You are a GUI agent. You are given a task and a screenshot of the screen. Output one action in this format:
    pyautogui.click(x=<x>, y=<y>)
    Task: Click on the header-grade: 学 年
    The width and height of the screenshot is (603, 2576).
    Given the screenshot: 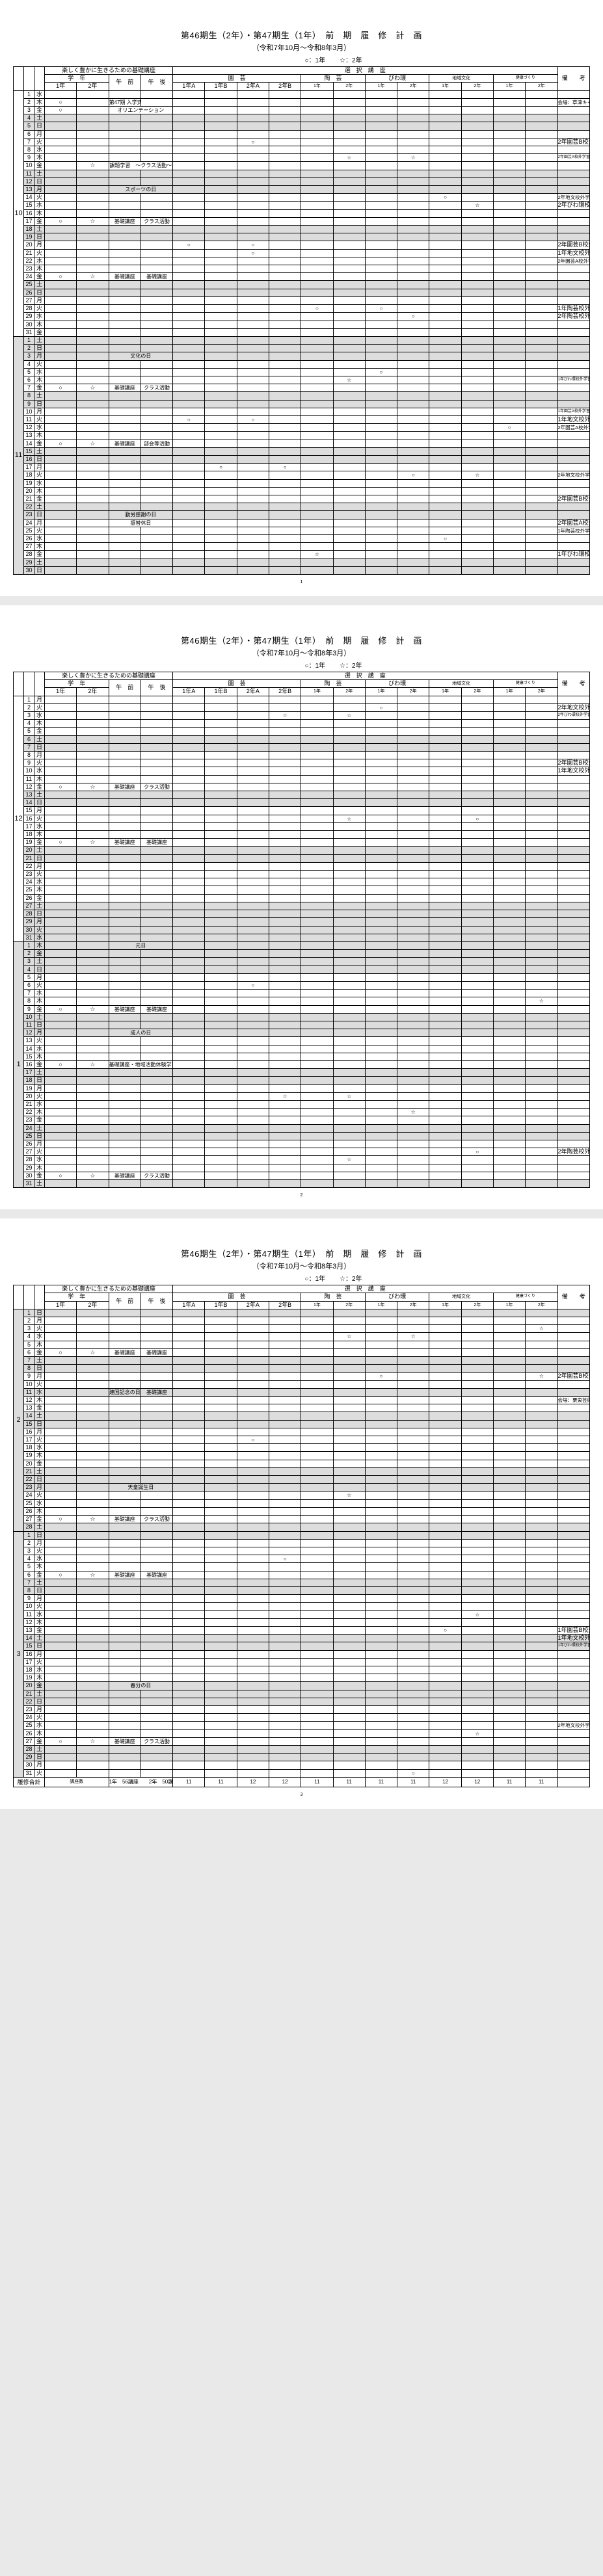 What is the action you would take?
    pyautogui.click(x=76, y=1297)
    